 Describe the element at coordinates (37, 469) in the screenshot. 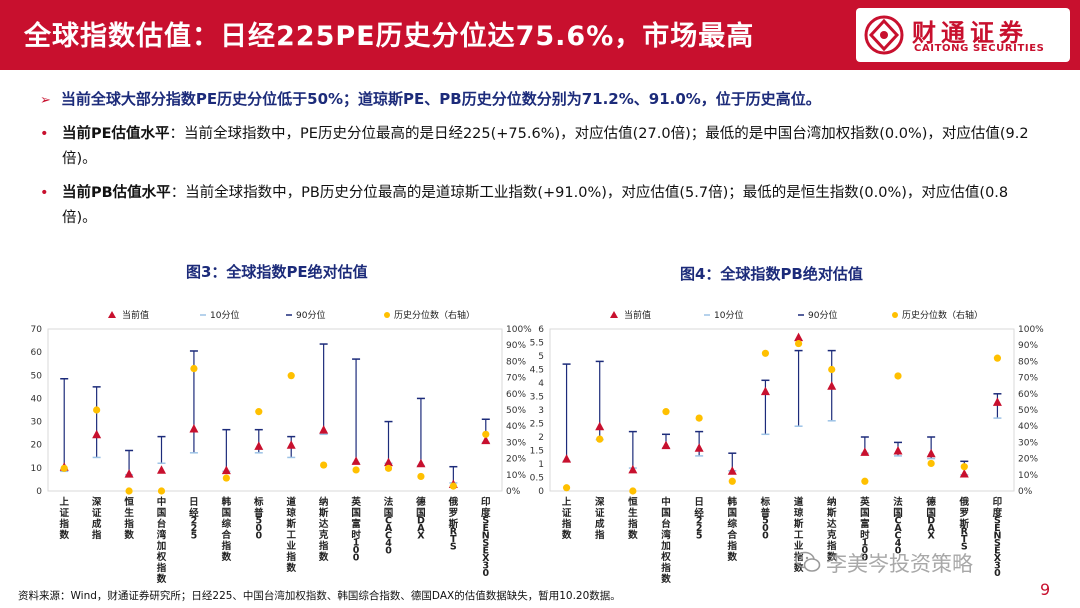

I see `y-left-tick-label: 10` at that location.